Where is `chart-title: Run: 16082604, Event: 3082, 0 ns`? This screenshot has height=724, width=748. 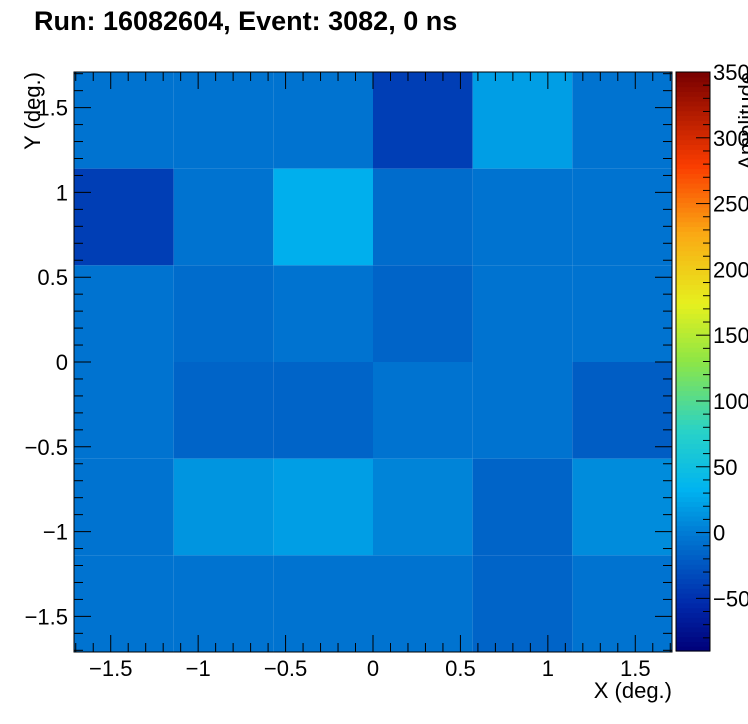 chart-title: Run: 16082604, Event: 3082, 0 ns is located at coordinates (245, 21).